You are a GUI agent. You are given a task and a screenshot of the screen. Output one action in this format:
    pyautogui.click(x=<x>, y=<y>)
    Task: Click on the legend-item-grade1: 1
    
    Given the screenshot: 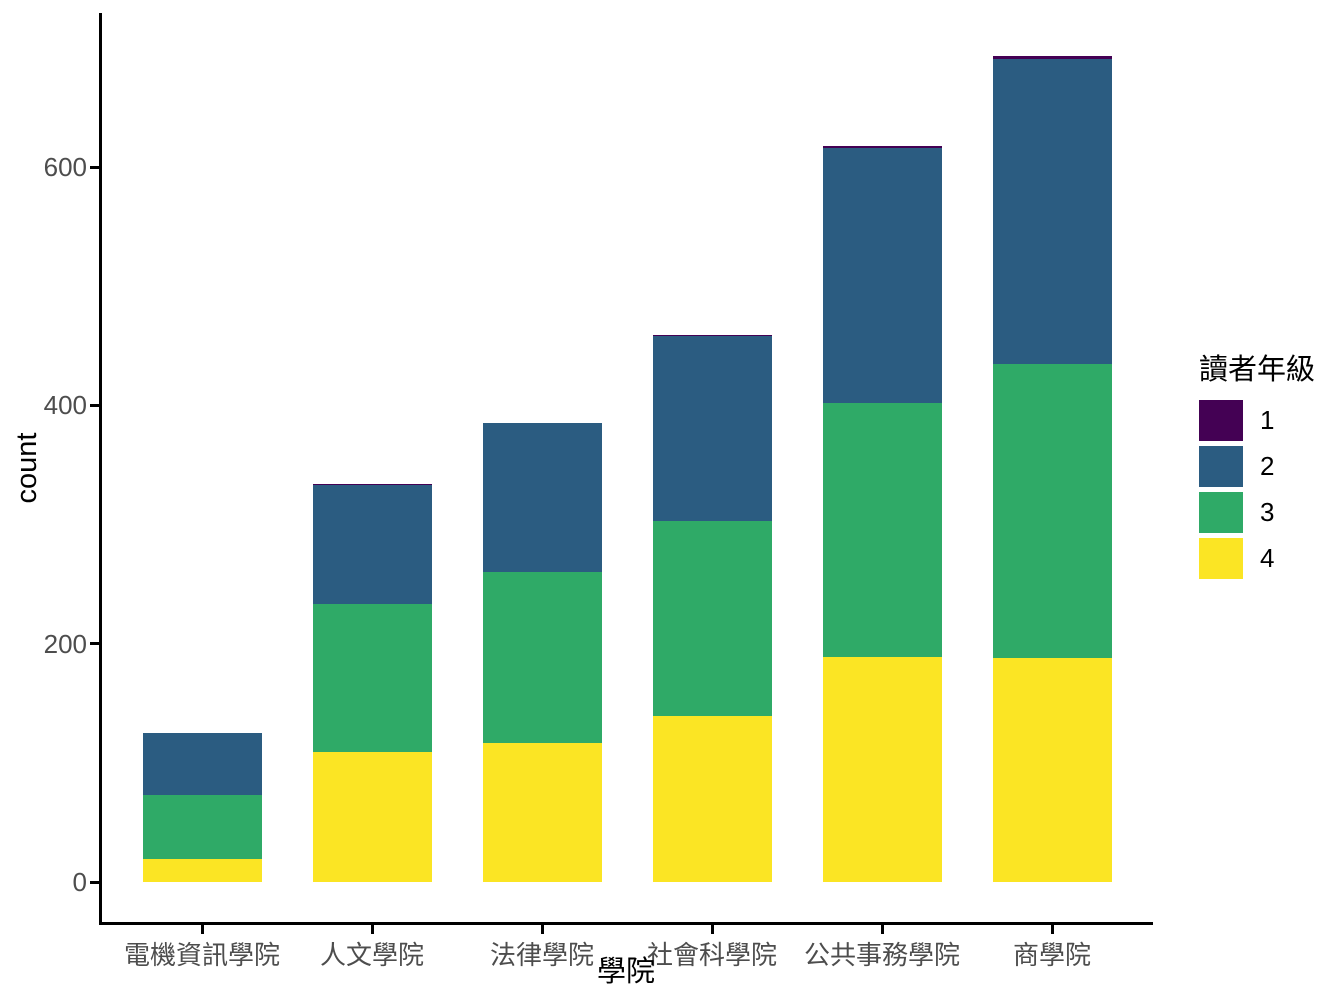 What is the action you would take?
    pyautogui.click(x=1257, y=420)
    